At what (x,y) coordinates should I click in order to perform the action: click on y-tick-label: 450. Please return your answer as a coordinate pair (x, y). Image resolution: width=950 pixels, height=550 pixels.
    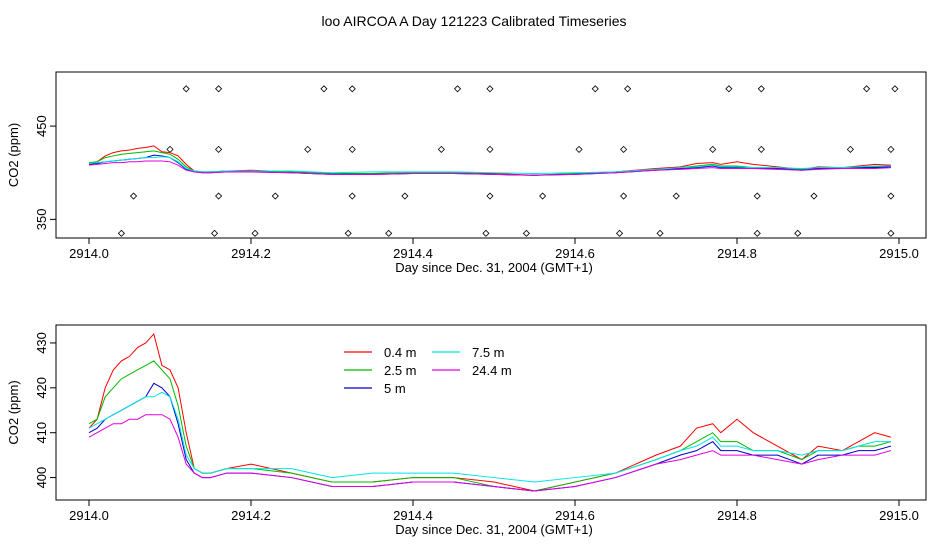
    Looking at the image, I should click on (41, 126).